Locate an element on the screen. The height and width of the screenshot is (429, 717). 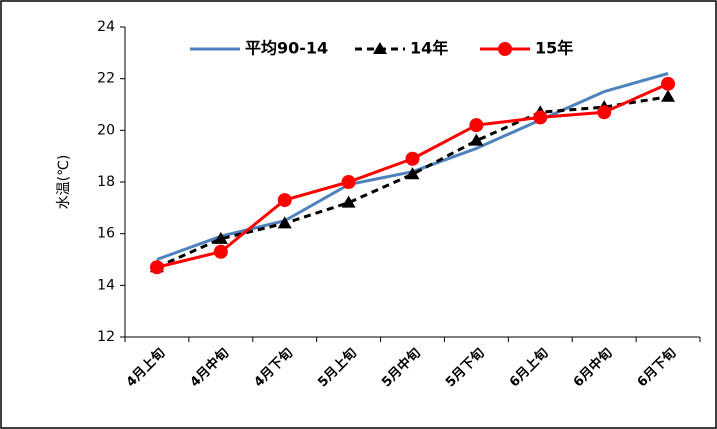
y-tick-label: 18 is located at coordinates (106, 182).